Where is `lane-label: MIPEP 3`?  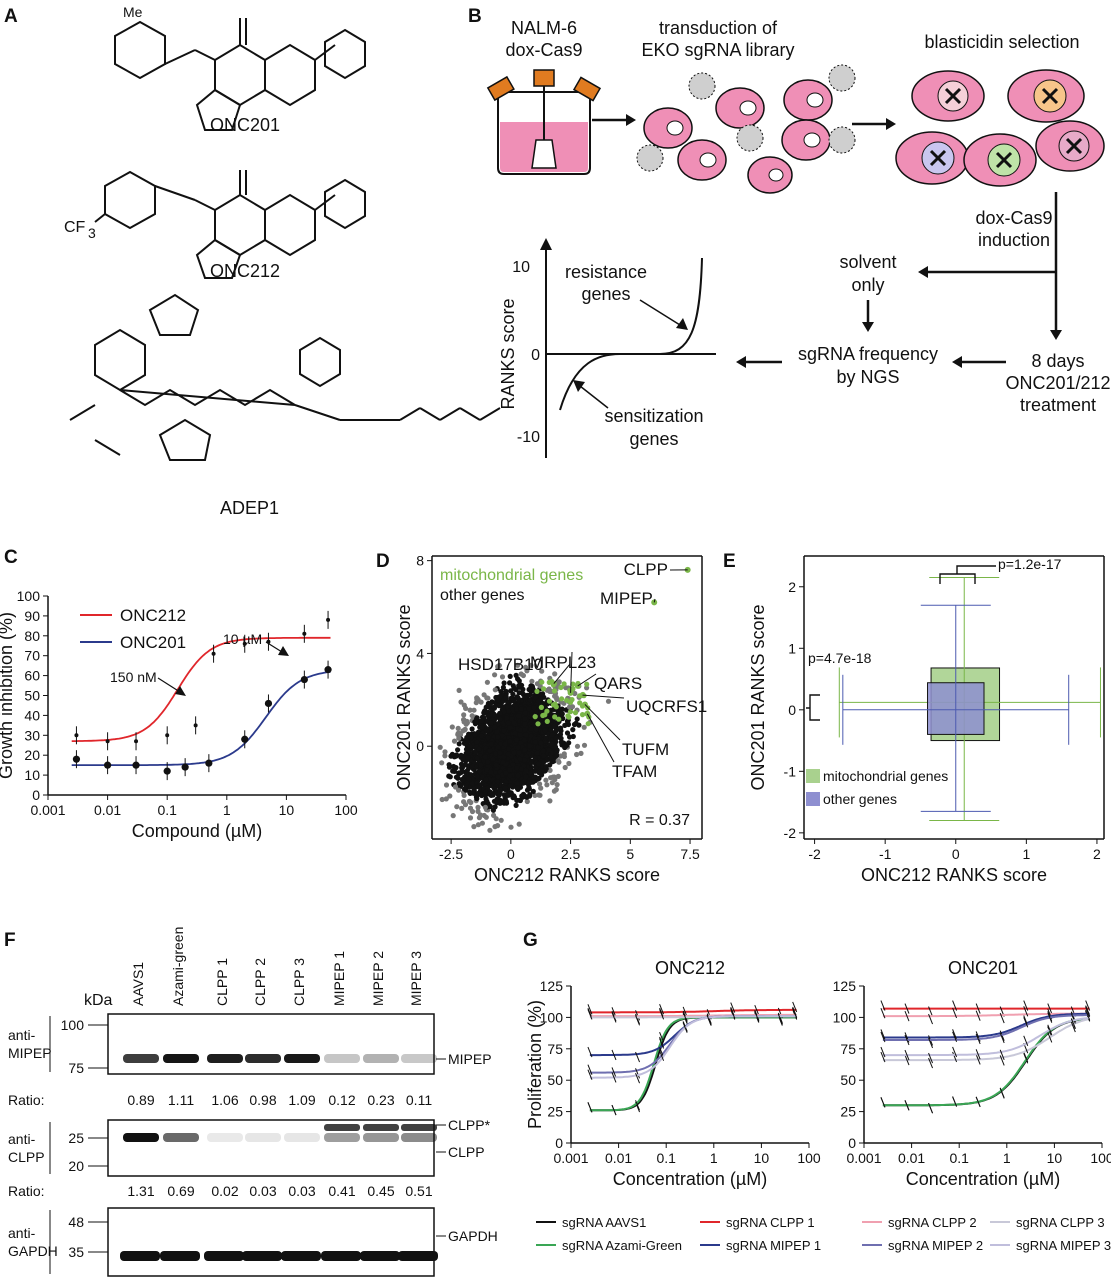
lane-label: MIPEP 3 is located at coordinates (416, 978).